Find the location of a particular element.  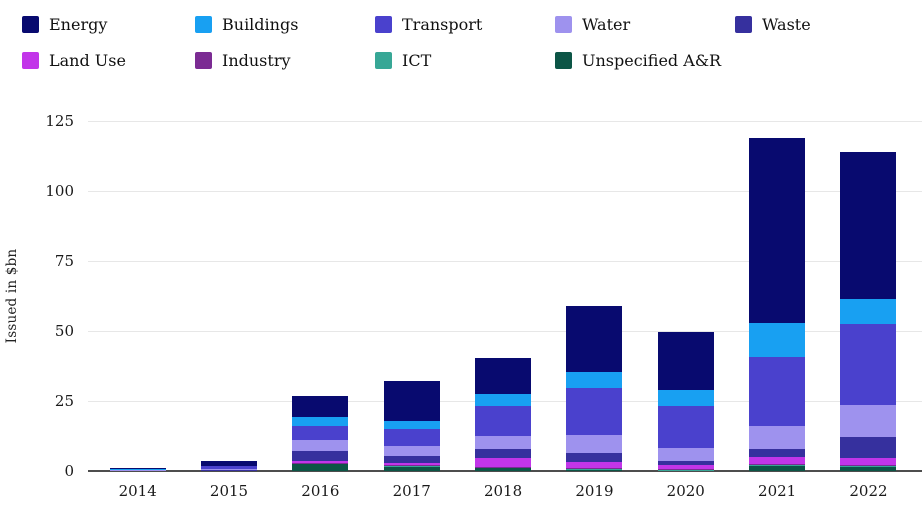

x-tick-label-2016: 2016 is located at coordinates (320, 491).